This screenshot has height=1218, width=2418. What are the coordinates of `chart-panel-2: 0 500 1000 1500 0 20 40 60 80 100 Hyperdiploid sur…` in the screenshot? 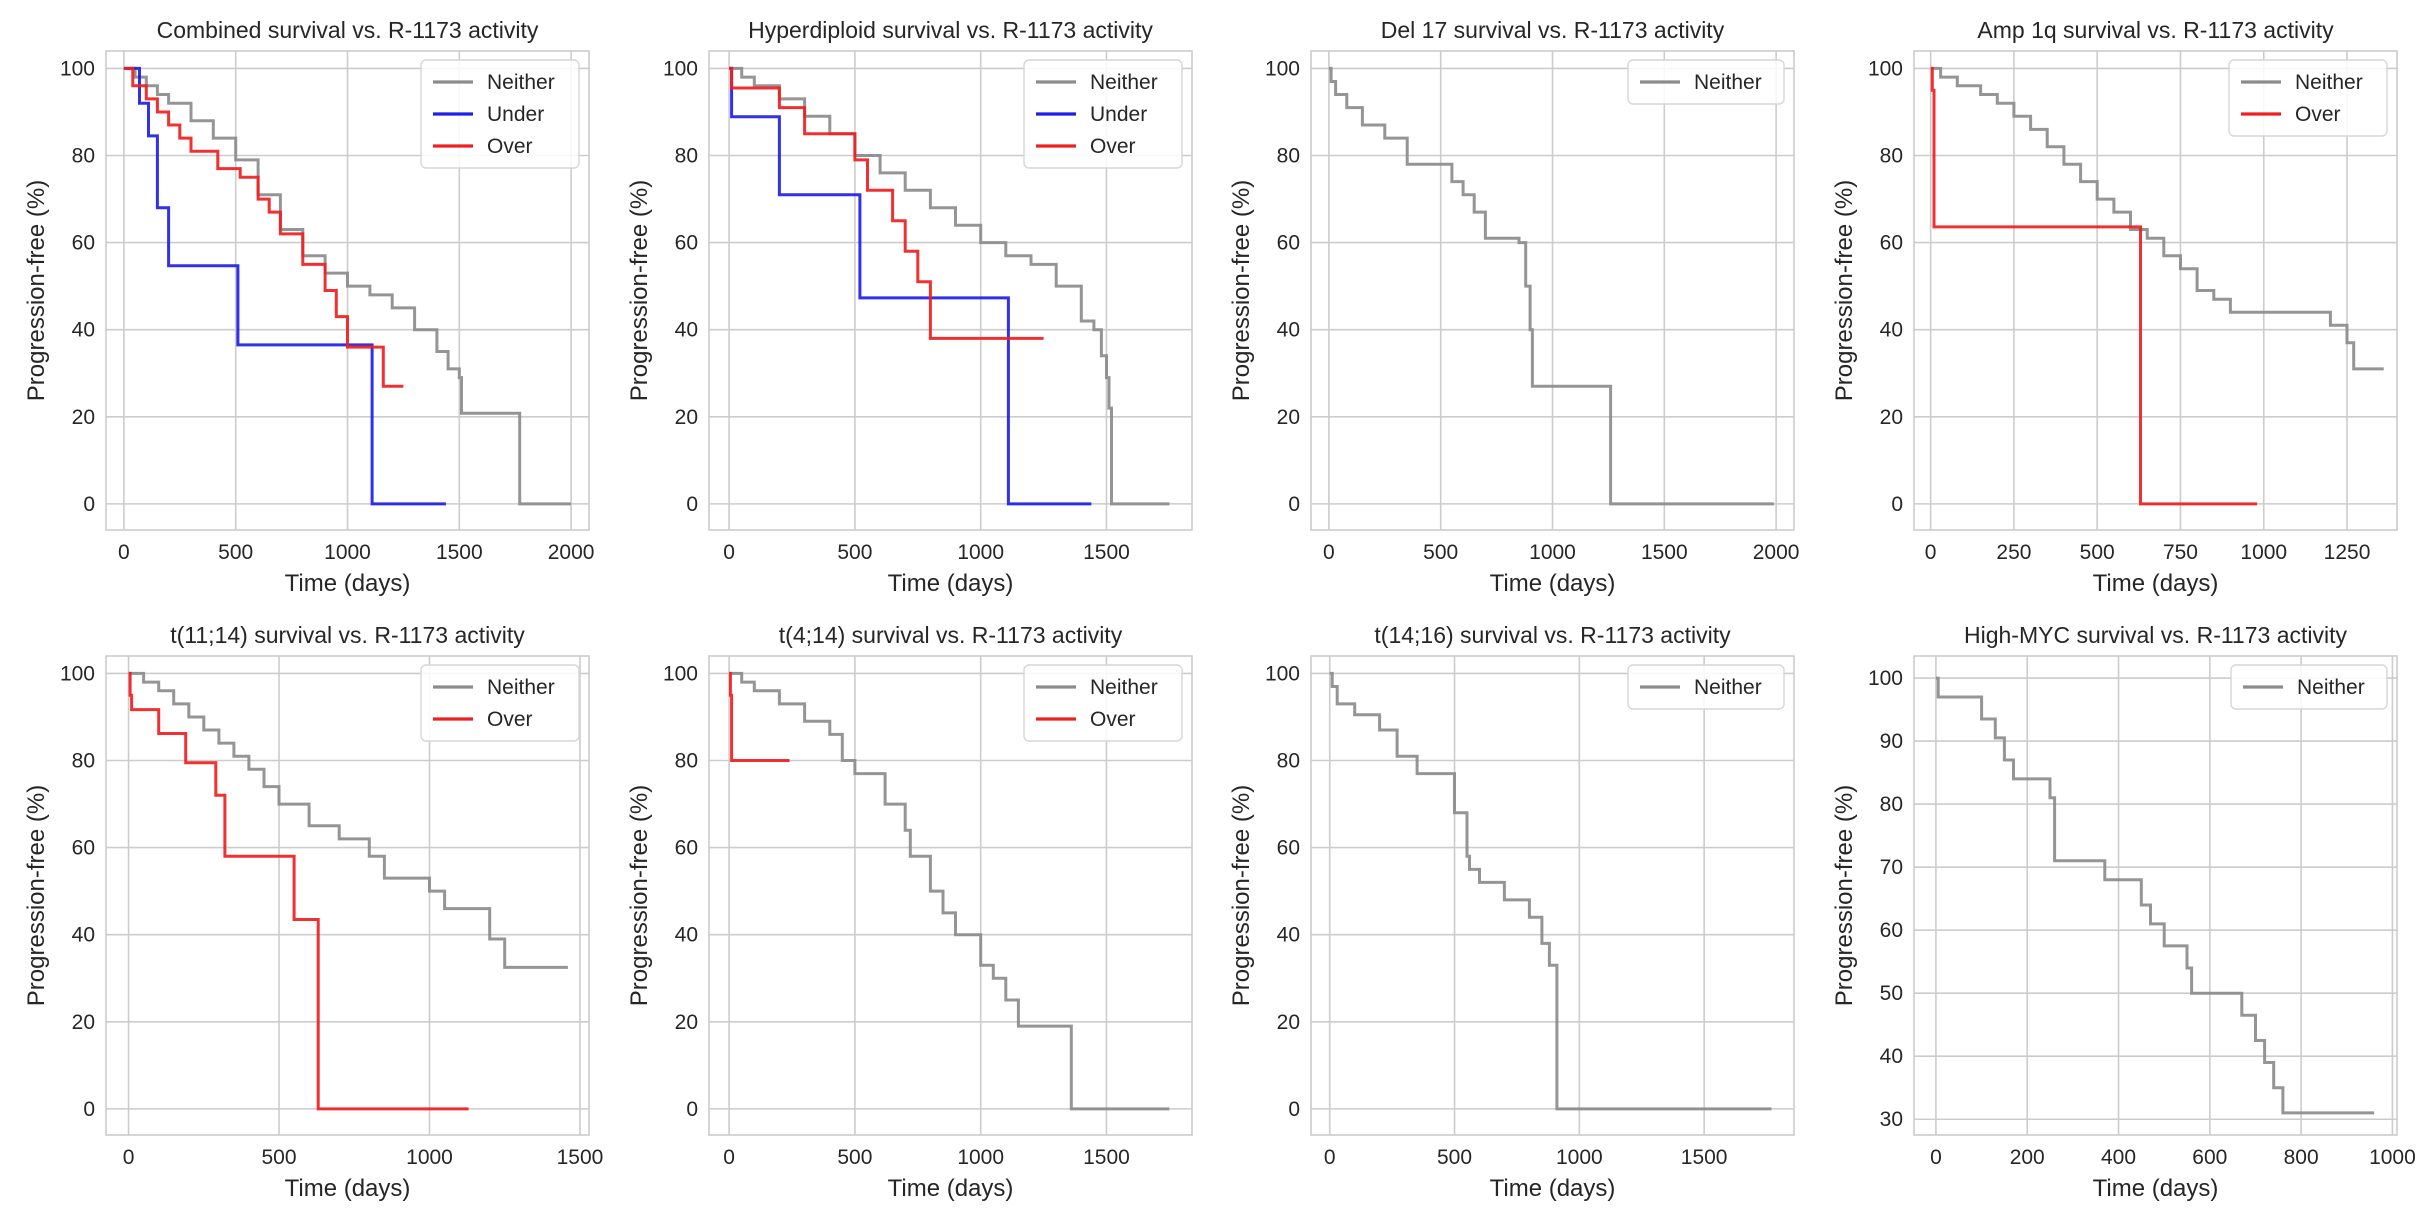 It's located at (909, 307).